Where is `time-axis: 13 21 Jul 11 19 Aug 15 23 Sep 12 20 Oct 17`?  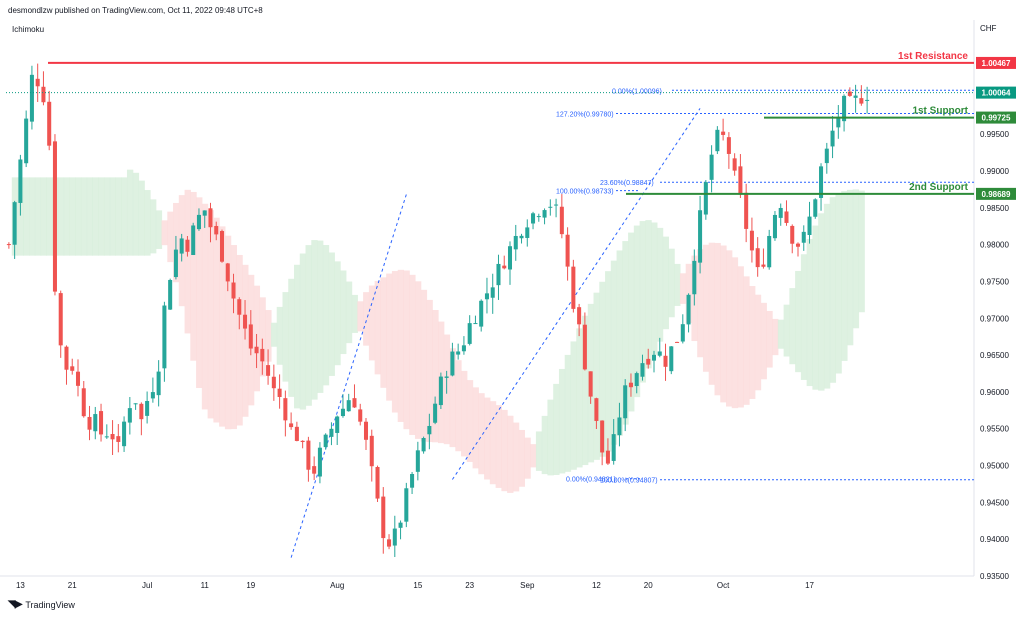 time-axis: 13 21 Jul 11 19 Aug 15 23 Sep 12 20 Oct 17 is located at coordinates (415, 585).